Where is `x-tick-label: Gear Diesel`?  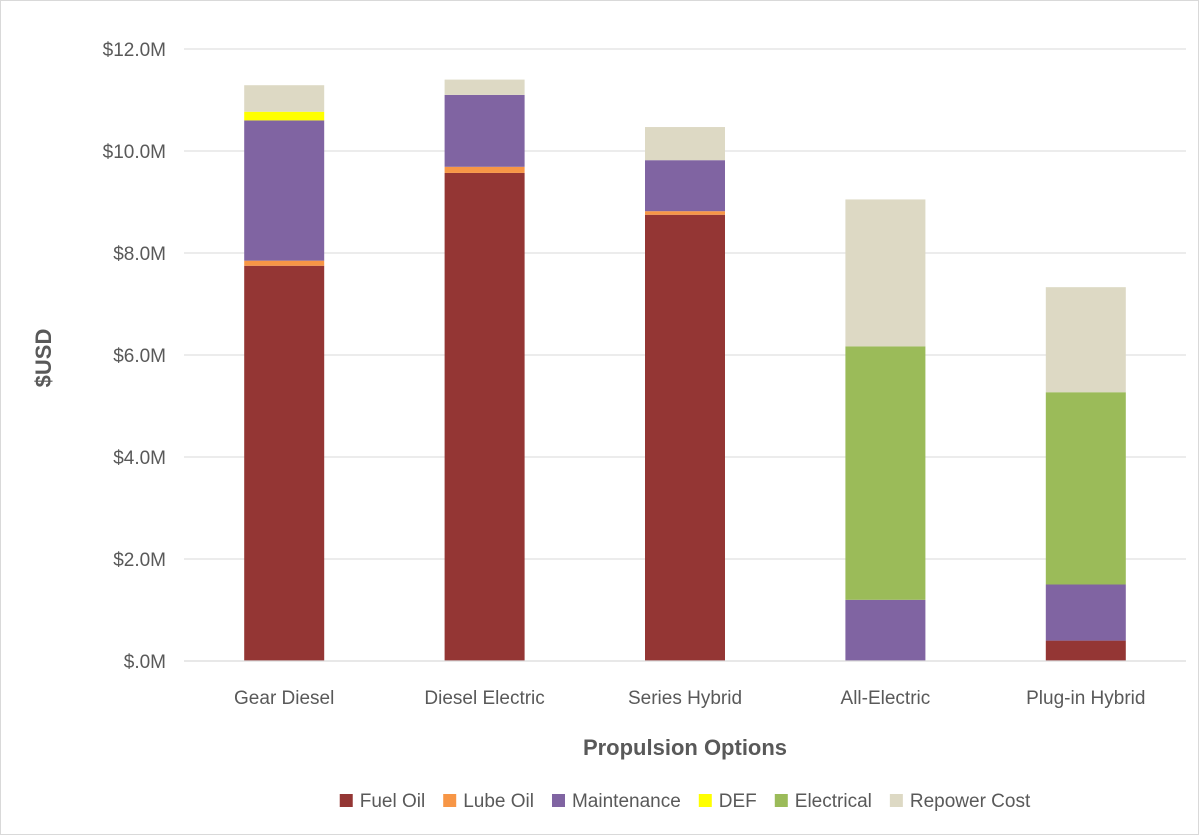
x-tick-label: Gear Diesel is located at coordinates (284, 698).